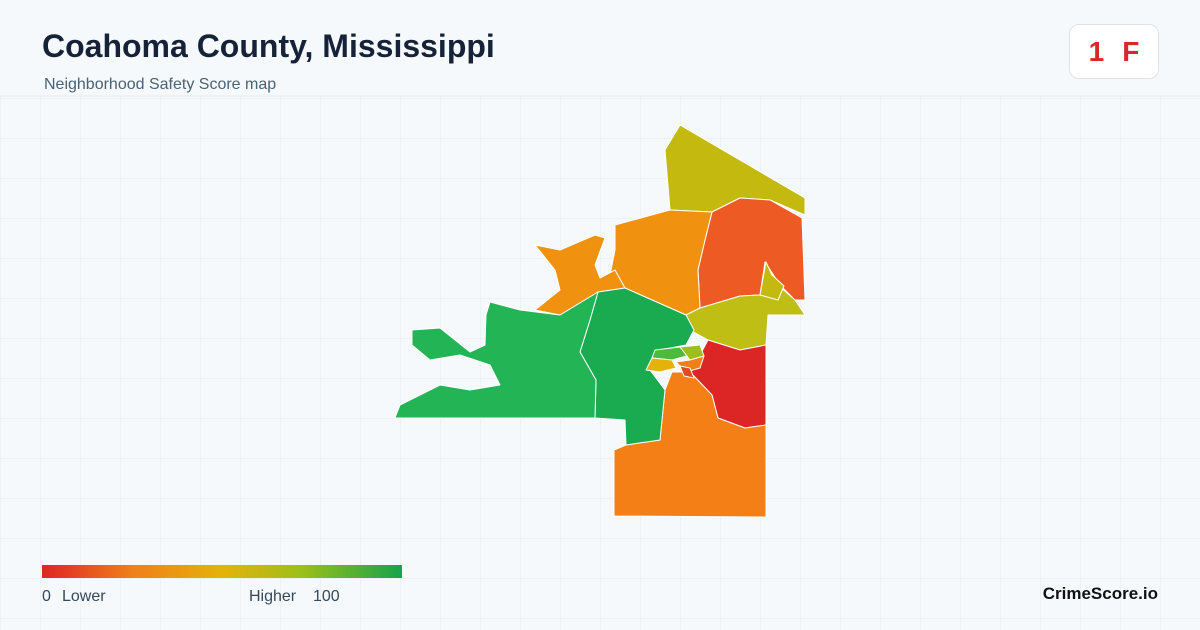  What do you see at coordinates (160, 84) in the screenshot?
I see `subtitle: Neighborhood Safety Score map` at bounding box center [160, 84].